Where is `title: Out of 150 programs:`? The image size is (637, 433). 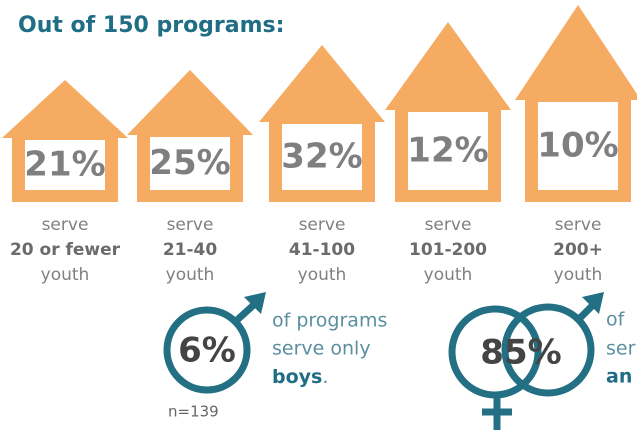
title: Out of 150 programs: is located at coordinates (151, 25).